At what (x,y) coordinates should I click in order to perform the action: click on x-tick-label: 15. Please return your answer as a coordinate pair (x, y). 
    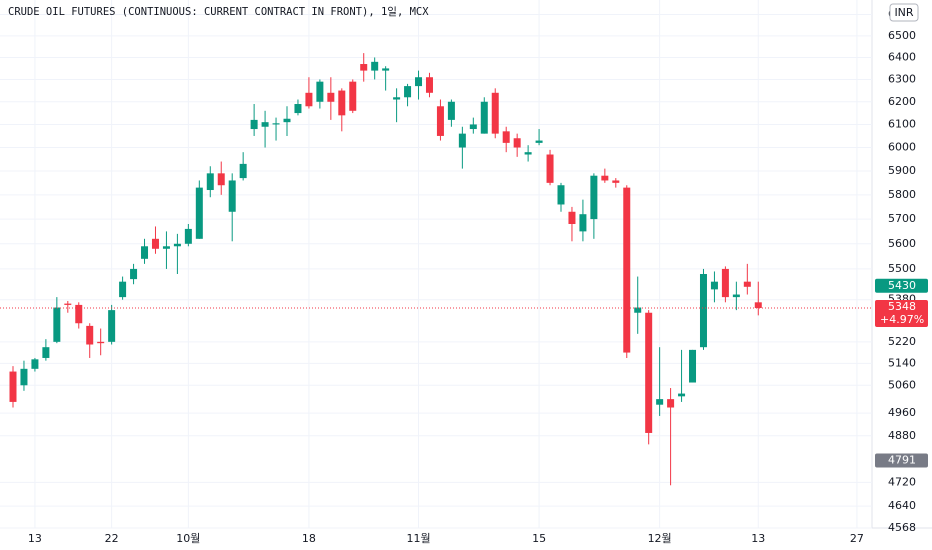
    Looking at the image, I should click on (539, 538).